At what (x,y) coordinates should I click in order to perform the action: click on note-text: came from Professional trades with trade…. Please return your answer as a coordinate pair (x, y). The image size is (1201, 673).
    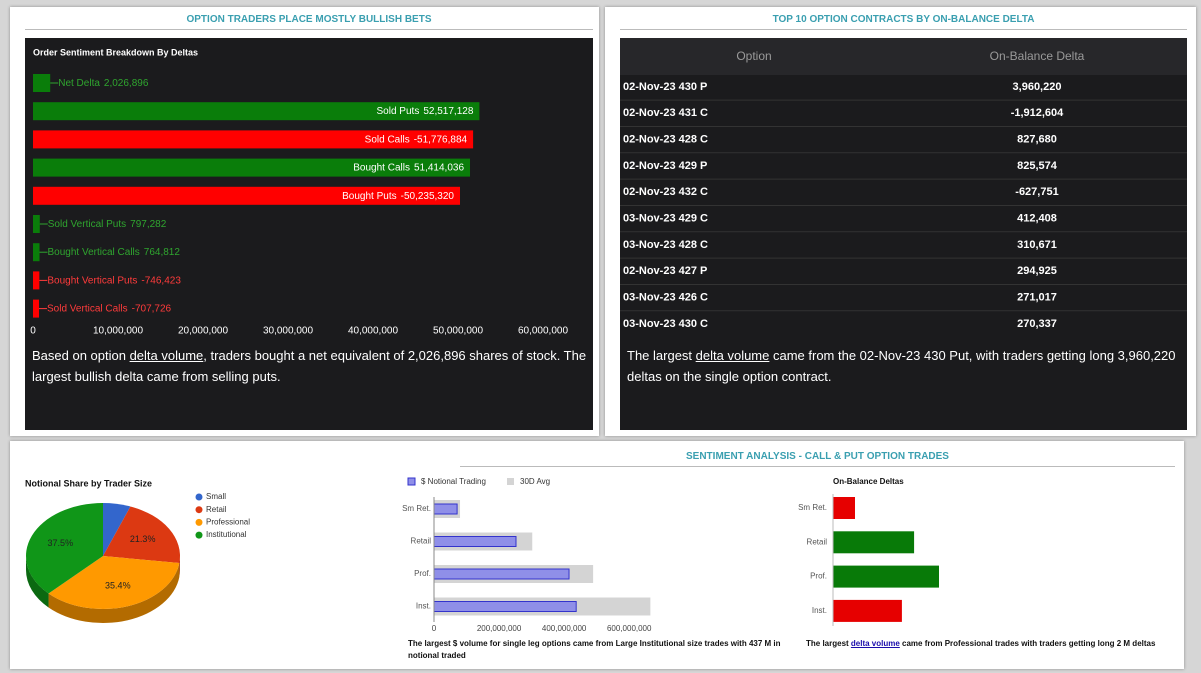
    Looking at the image, I should click on (1027, 643).